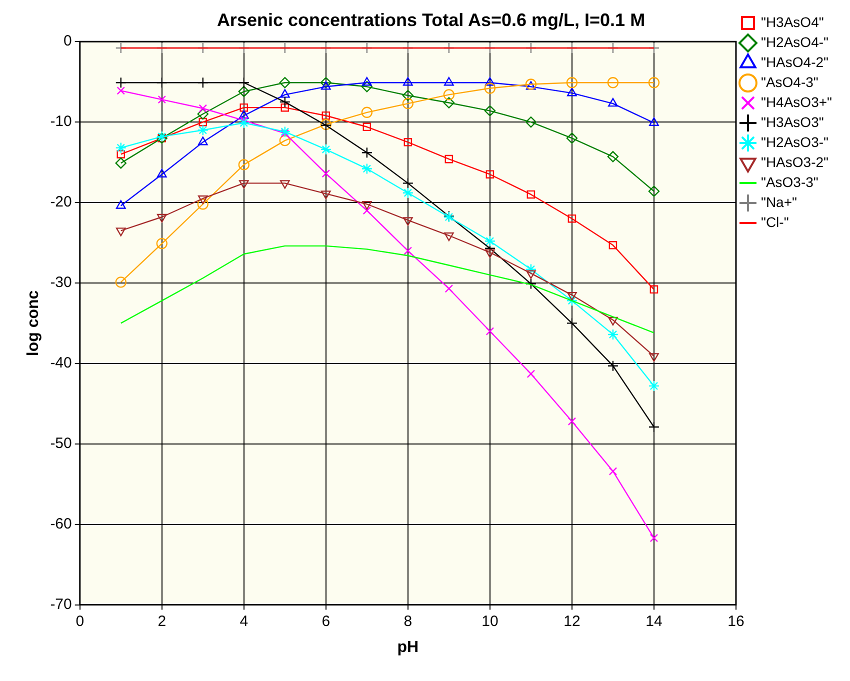 This screenshot has height=681, width=850. What do you see at coordinates (408, 647) in the screenshot?
I see `x-axis-title: pH` at bounding box center [408, 647].